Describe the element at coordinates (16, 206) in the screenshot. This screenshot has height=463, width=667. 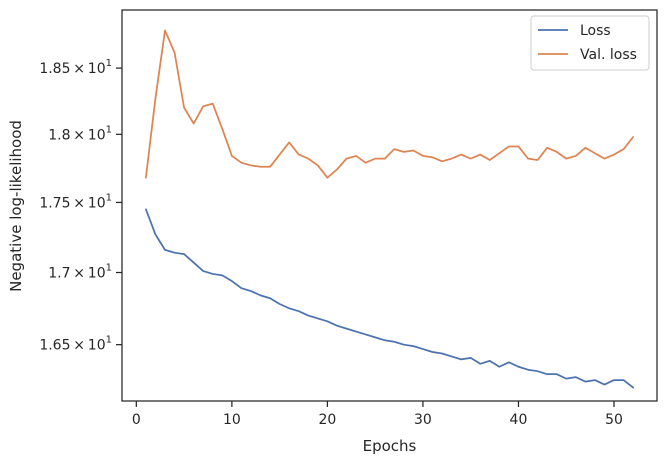
I see `y-axis-label: Negative log-likelihood` at that location.